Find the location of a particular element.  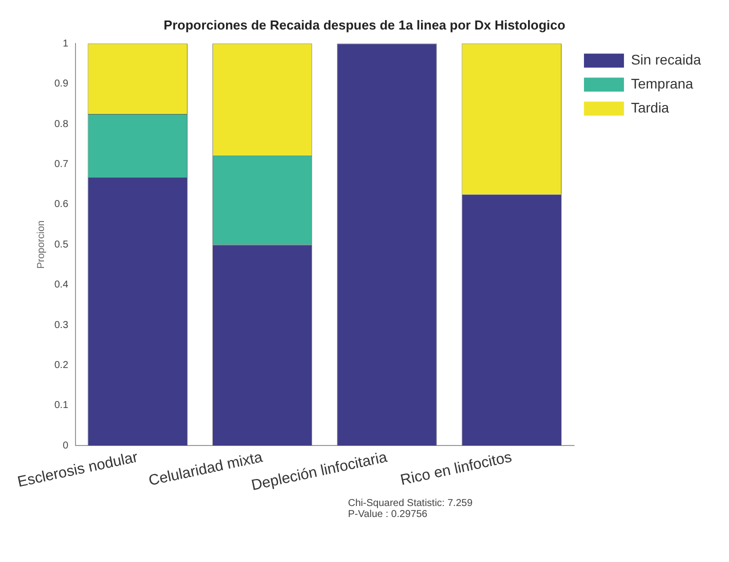

x-tick-label: Esclerosis nodular is located at coordinates (78, 469).